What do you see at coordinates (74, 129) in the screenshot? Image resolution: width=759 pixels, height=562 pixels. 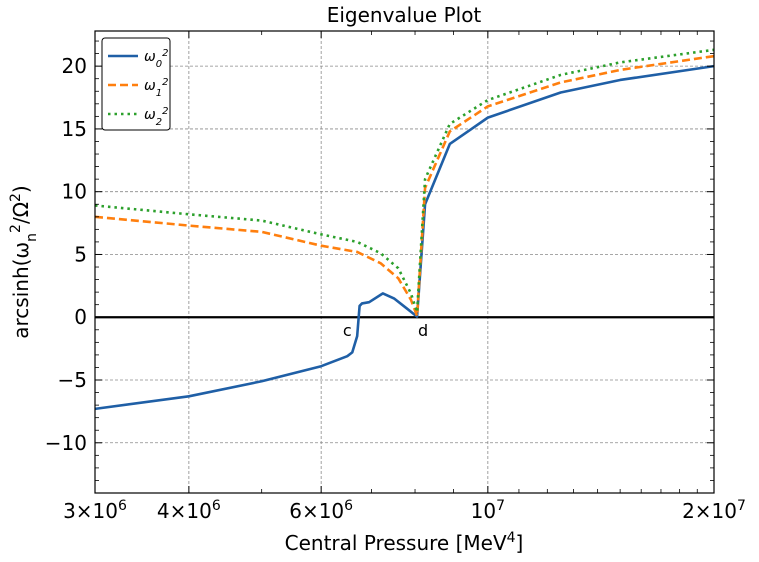 I see `y-tick-label: 15` at bounding box center [74, 129].